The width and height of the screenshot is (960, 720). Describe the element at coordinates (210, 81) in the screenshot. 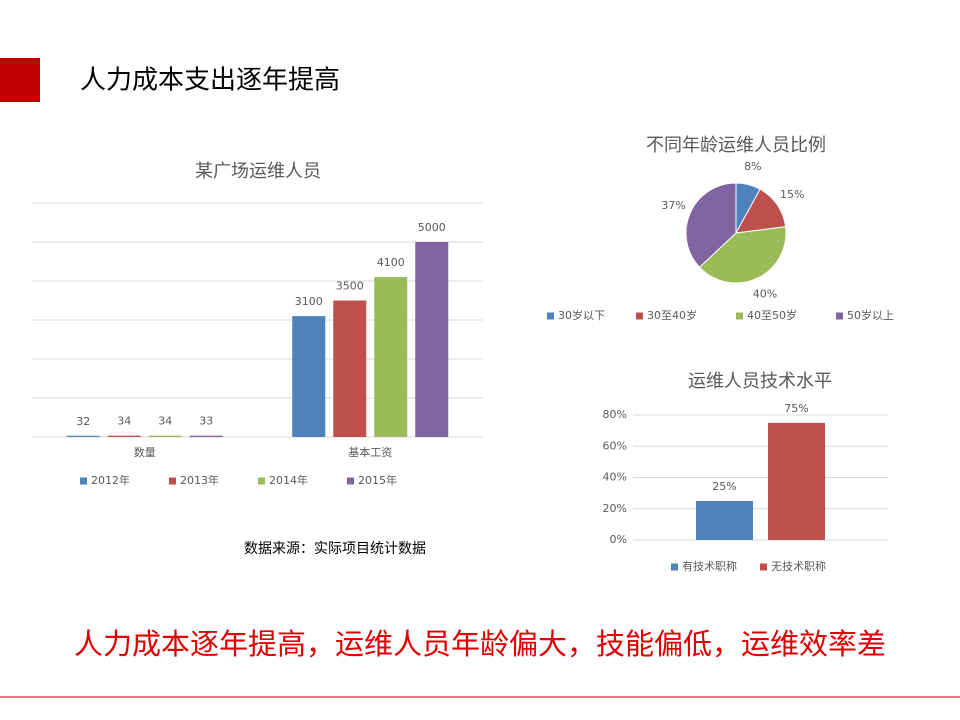

I see `slide-title: 人力成本支出逐年提高` at that location.